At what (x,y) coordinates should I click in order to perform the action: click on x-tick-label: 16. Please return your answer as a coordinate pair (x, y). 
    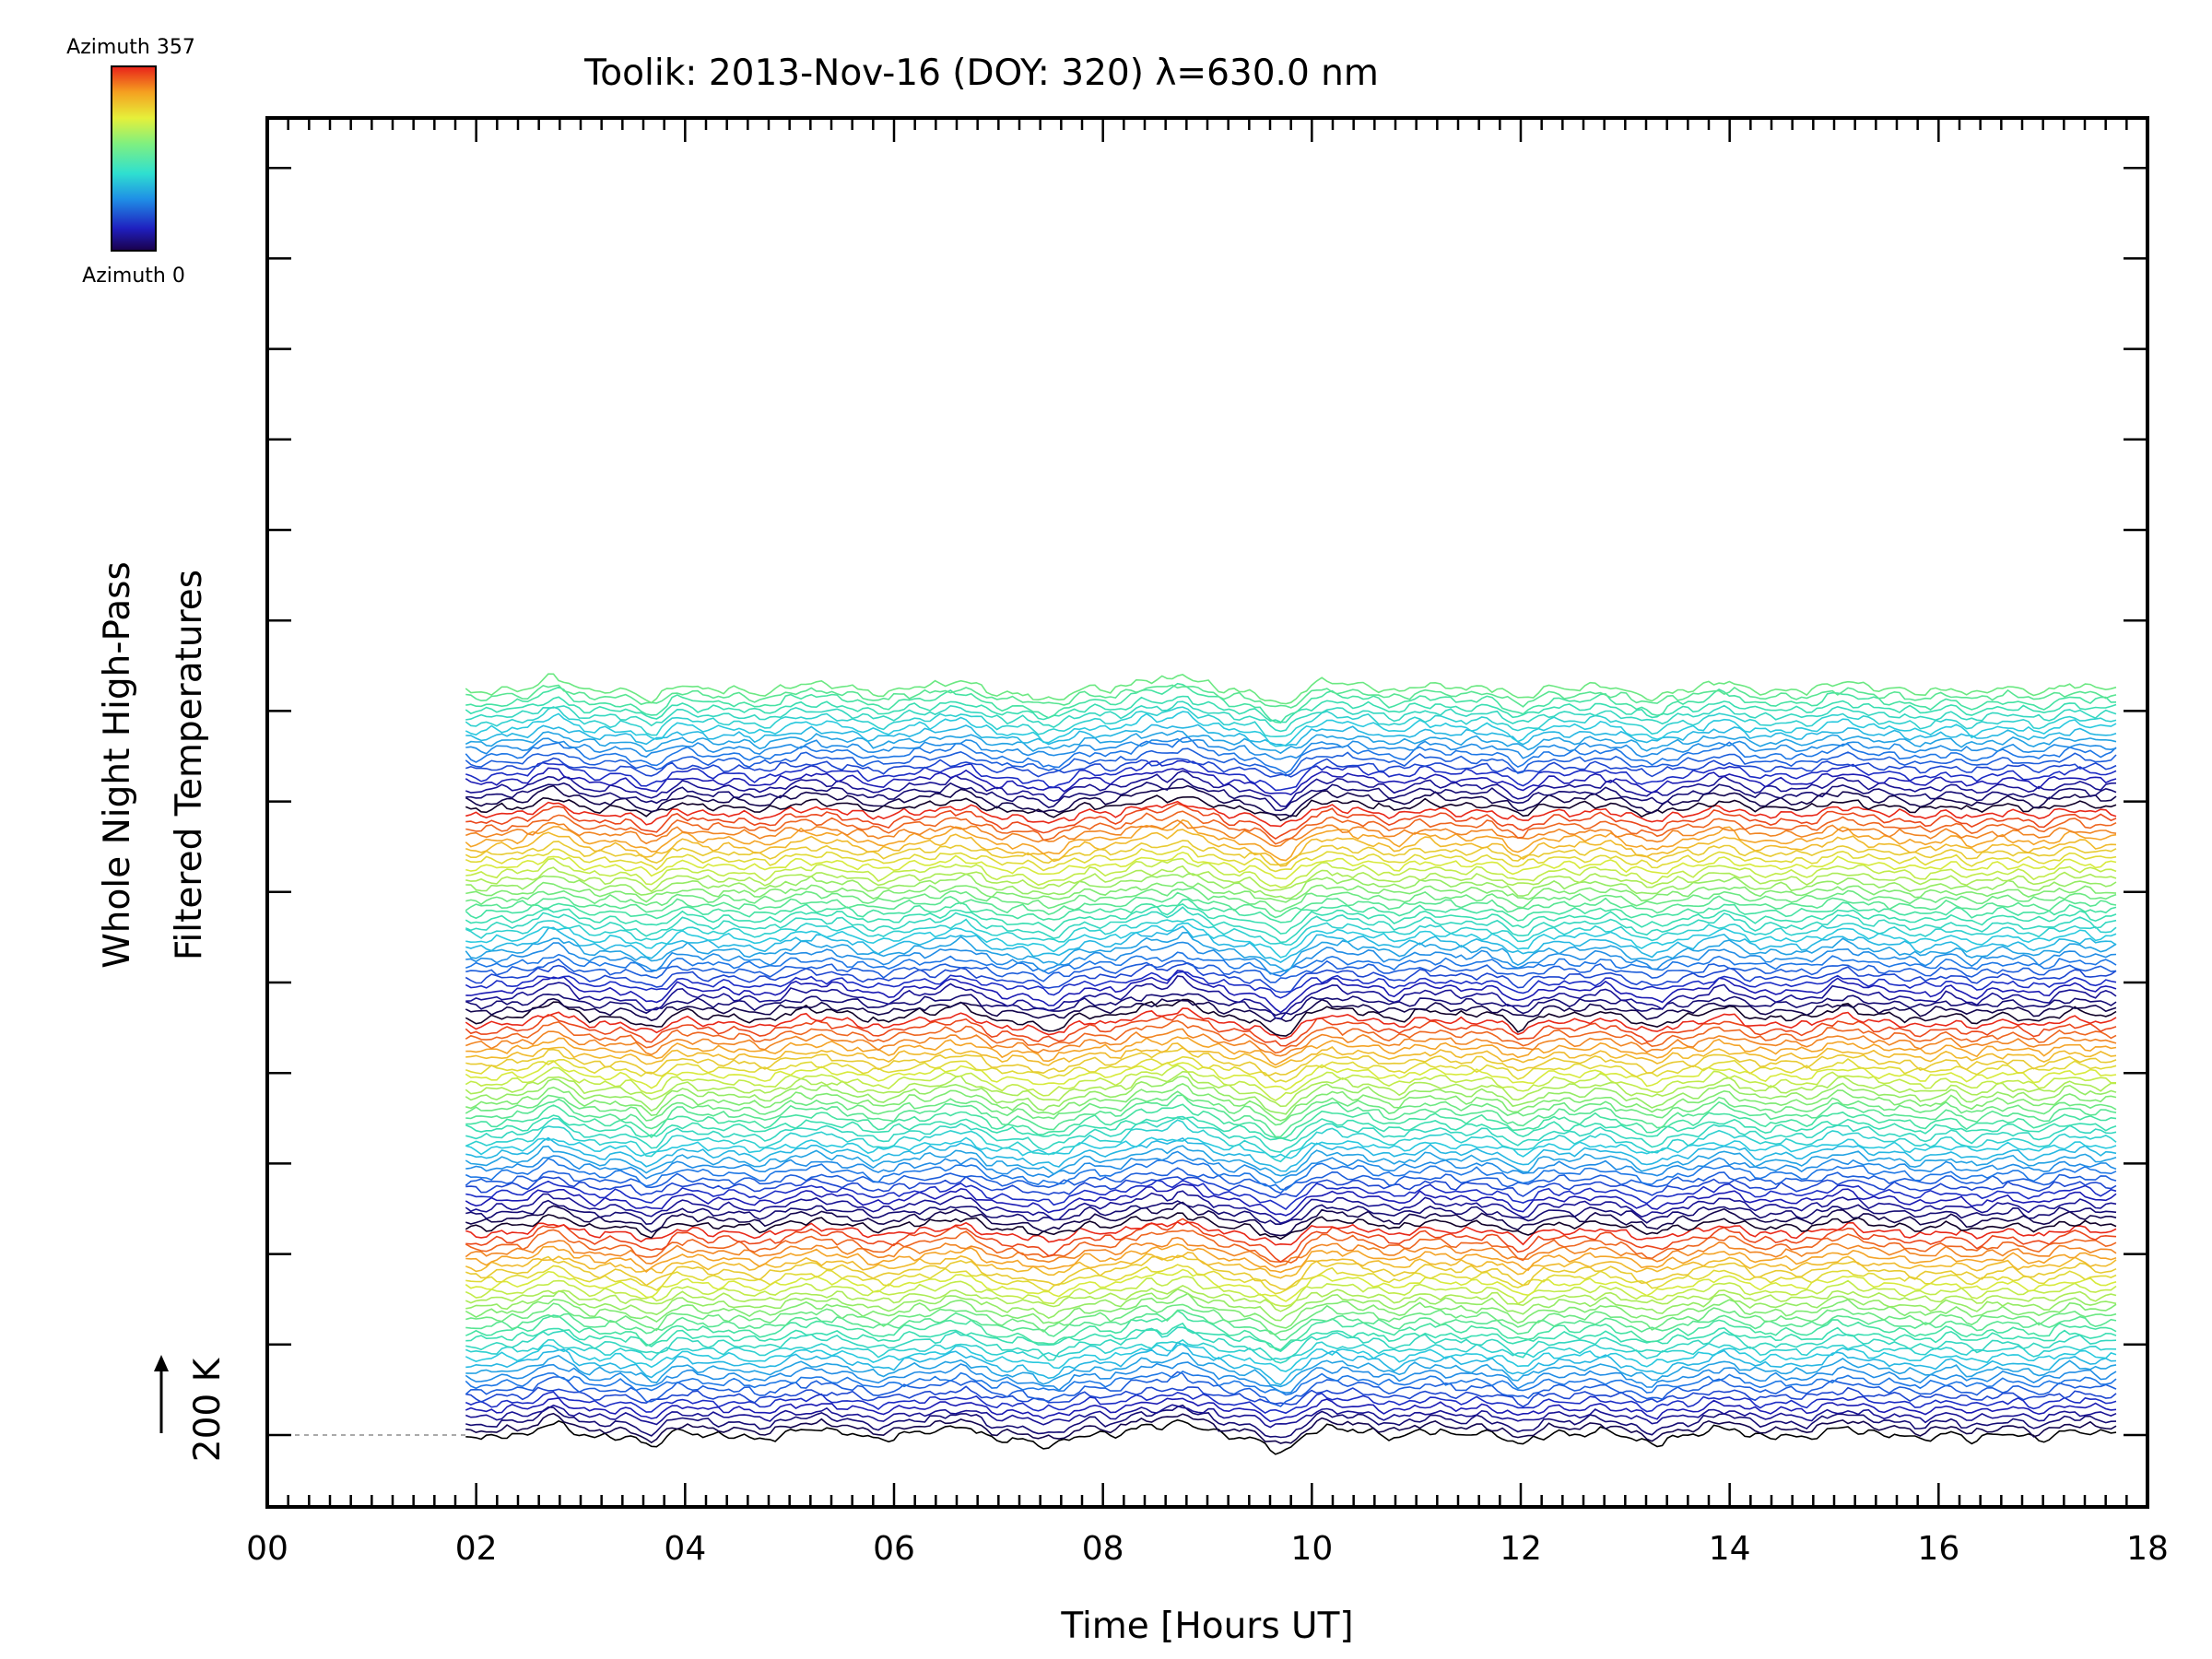
    Looking at the image, I should click on (1938, 1549).